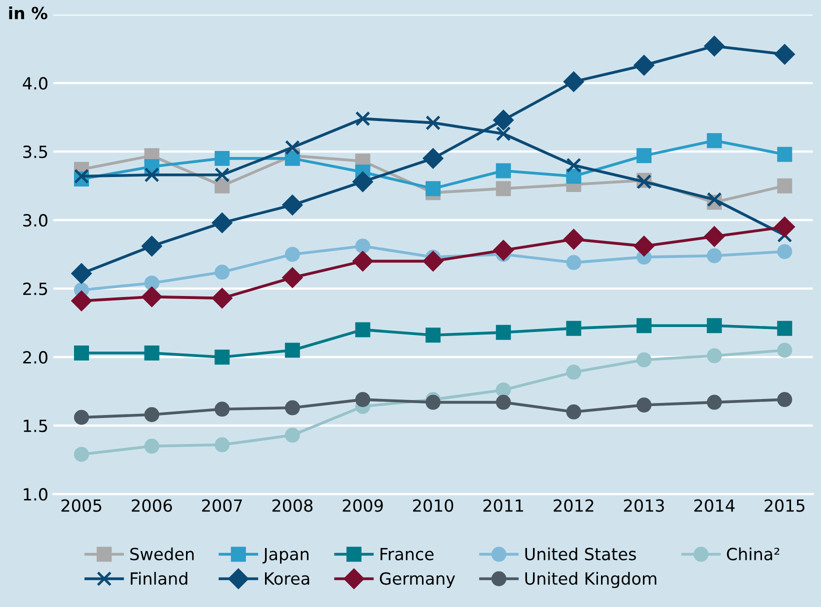  Describe the element at coordinates (292, 505) in the screenshot. I see `x-tick-label: 2008` at that location.